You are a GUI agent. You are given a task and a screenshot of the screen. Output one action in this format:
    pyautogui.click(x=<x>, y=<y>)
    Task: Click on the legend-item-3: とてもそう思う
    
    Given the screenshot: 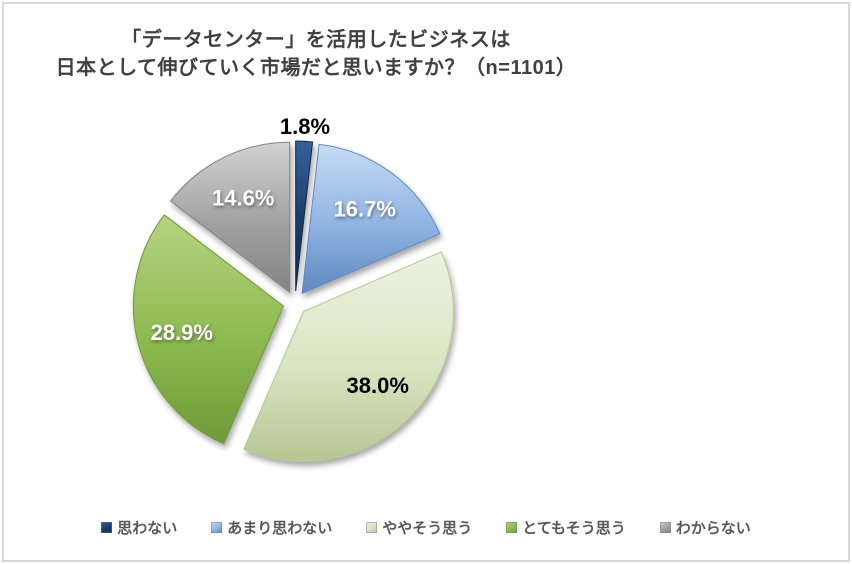 What is the action you would take?
    pyautogui.click(x=566, y=527)
    